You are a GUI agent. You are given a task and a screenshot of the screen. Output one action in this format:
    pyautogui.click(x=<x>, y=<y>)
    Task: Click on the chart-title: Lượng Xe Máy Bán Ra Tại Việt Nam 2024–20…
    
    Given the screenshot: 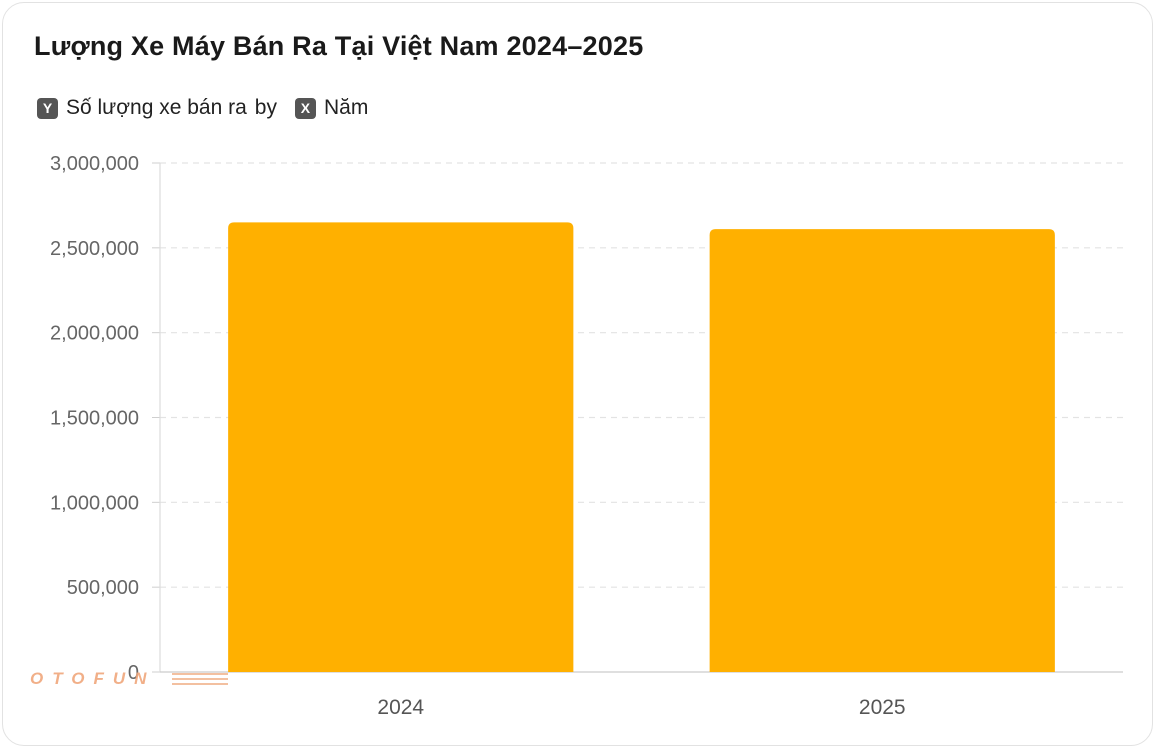 What is the action you would take?
    pyautogui.click(x=339, y=46)
    